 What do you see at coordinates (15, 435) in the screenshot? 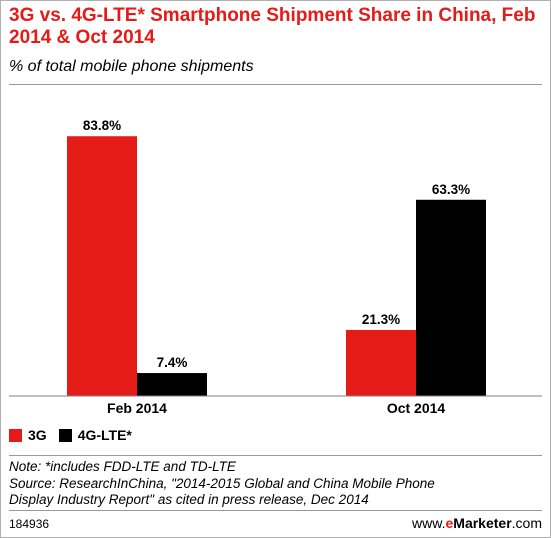
I see `legend-swatch-3g` at bounding box center [15, 435].